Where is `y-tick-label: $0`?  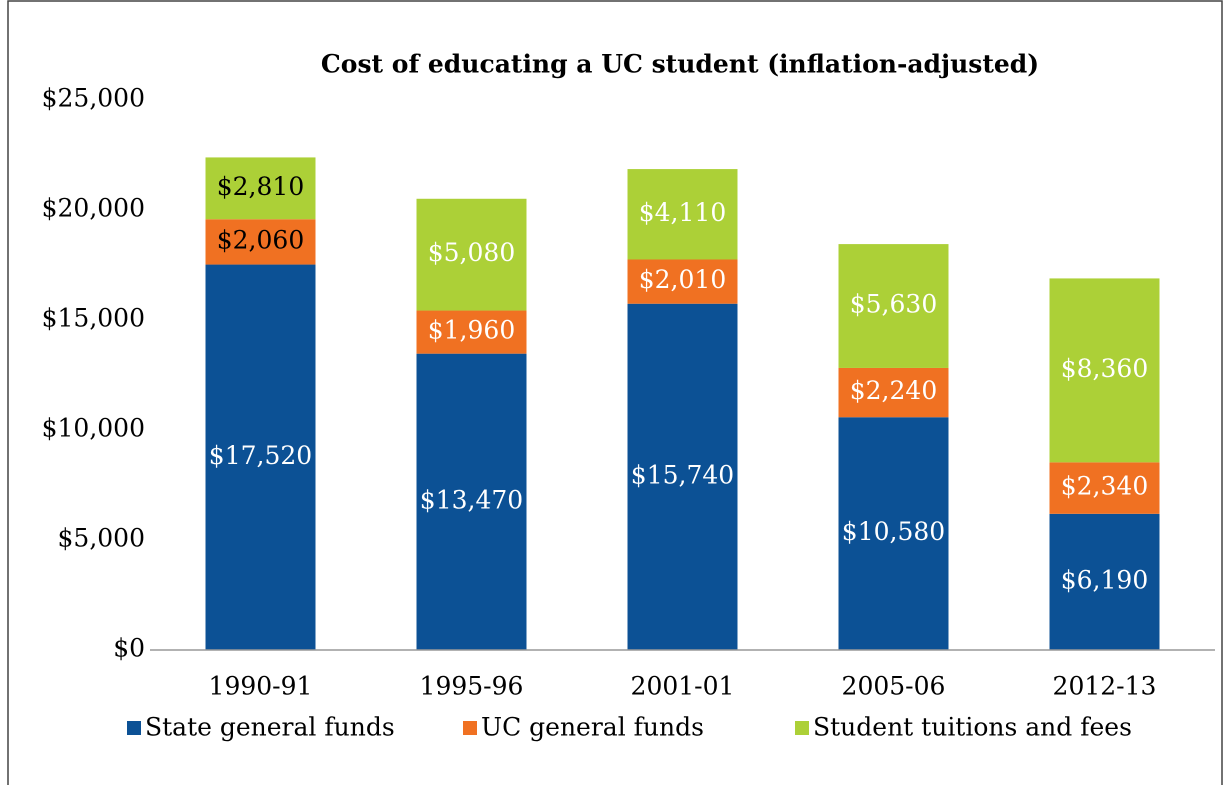 y-tick-label: $0 is located at coordinates (129, 648).